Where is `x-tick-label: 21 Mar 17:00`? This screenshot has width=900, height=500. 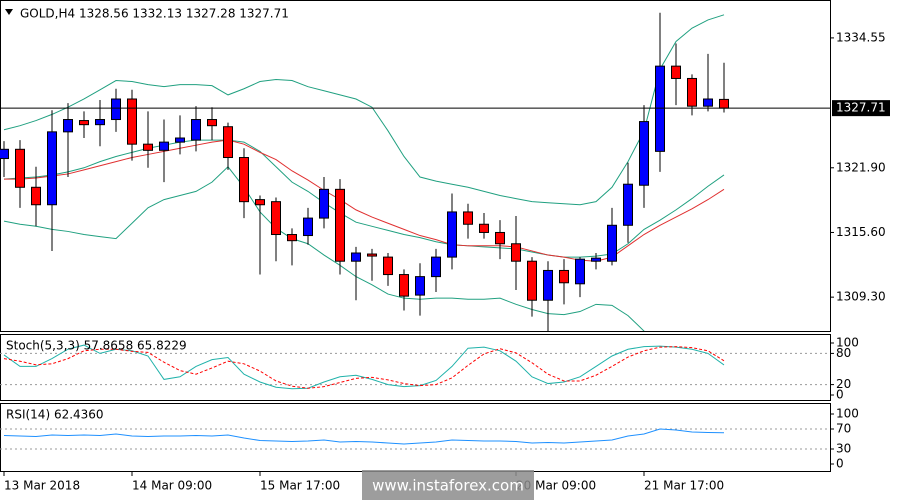 x-tick-label: 21 Mar 17:00 is located at coordinates (684, 486).